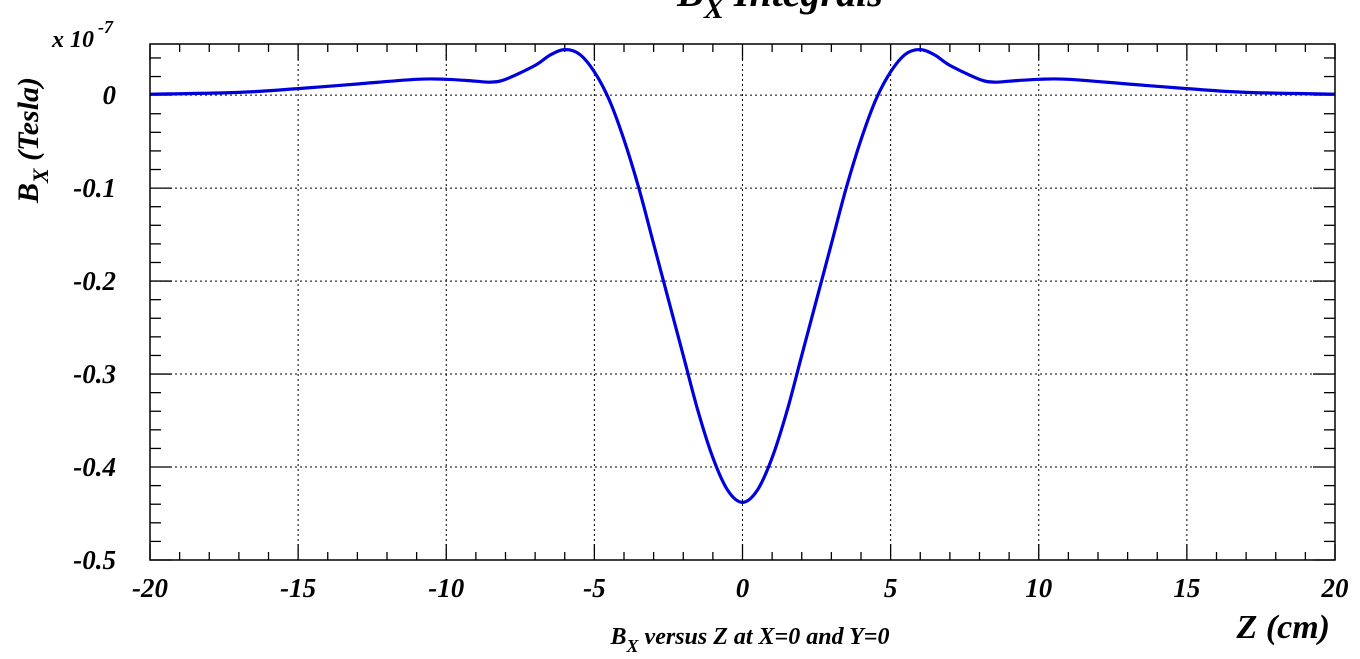 This screenshot has height=659, width=1360. What do you see at coordinates (1283, 627) in the screenshot?
I see `x-axis-label: Z (cm)` at bounding box center [1283, 627].